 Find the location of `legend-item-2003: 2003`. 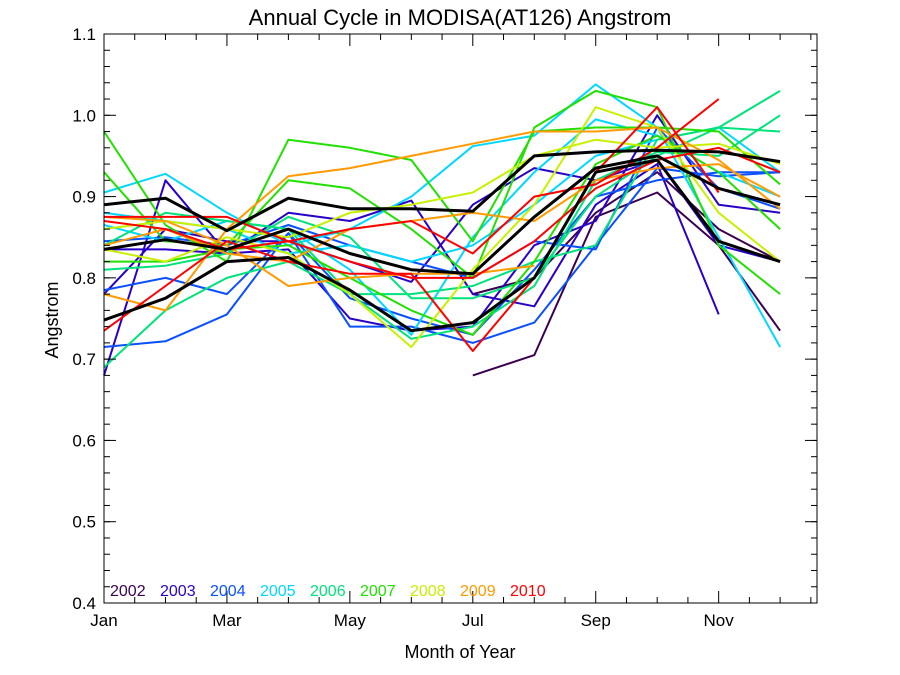

legend-item-2003: 2003 is located at coordinates (178, 591).